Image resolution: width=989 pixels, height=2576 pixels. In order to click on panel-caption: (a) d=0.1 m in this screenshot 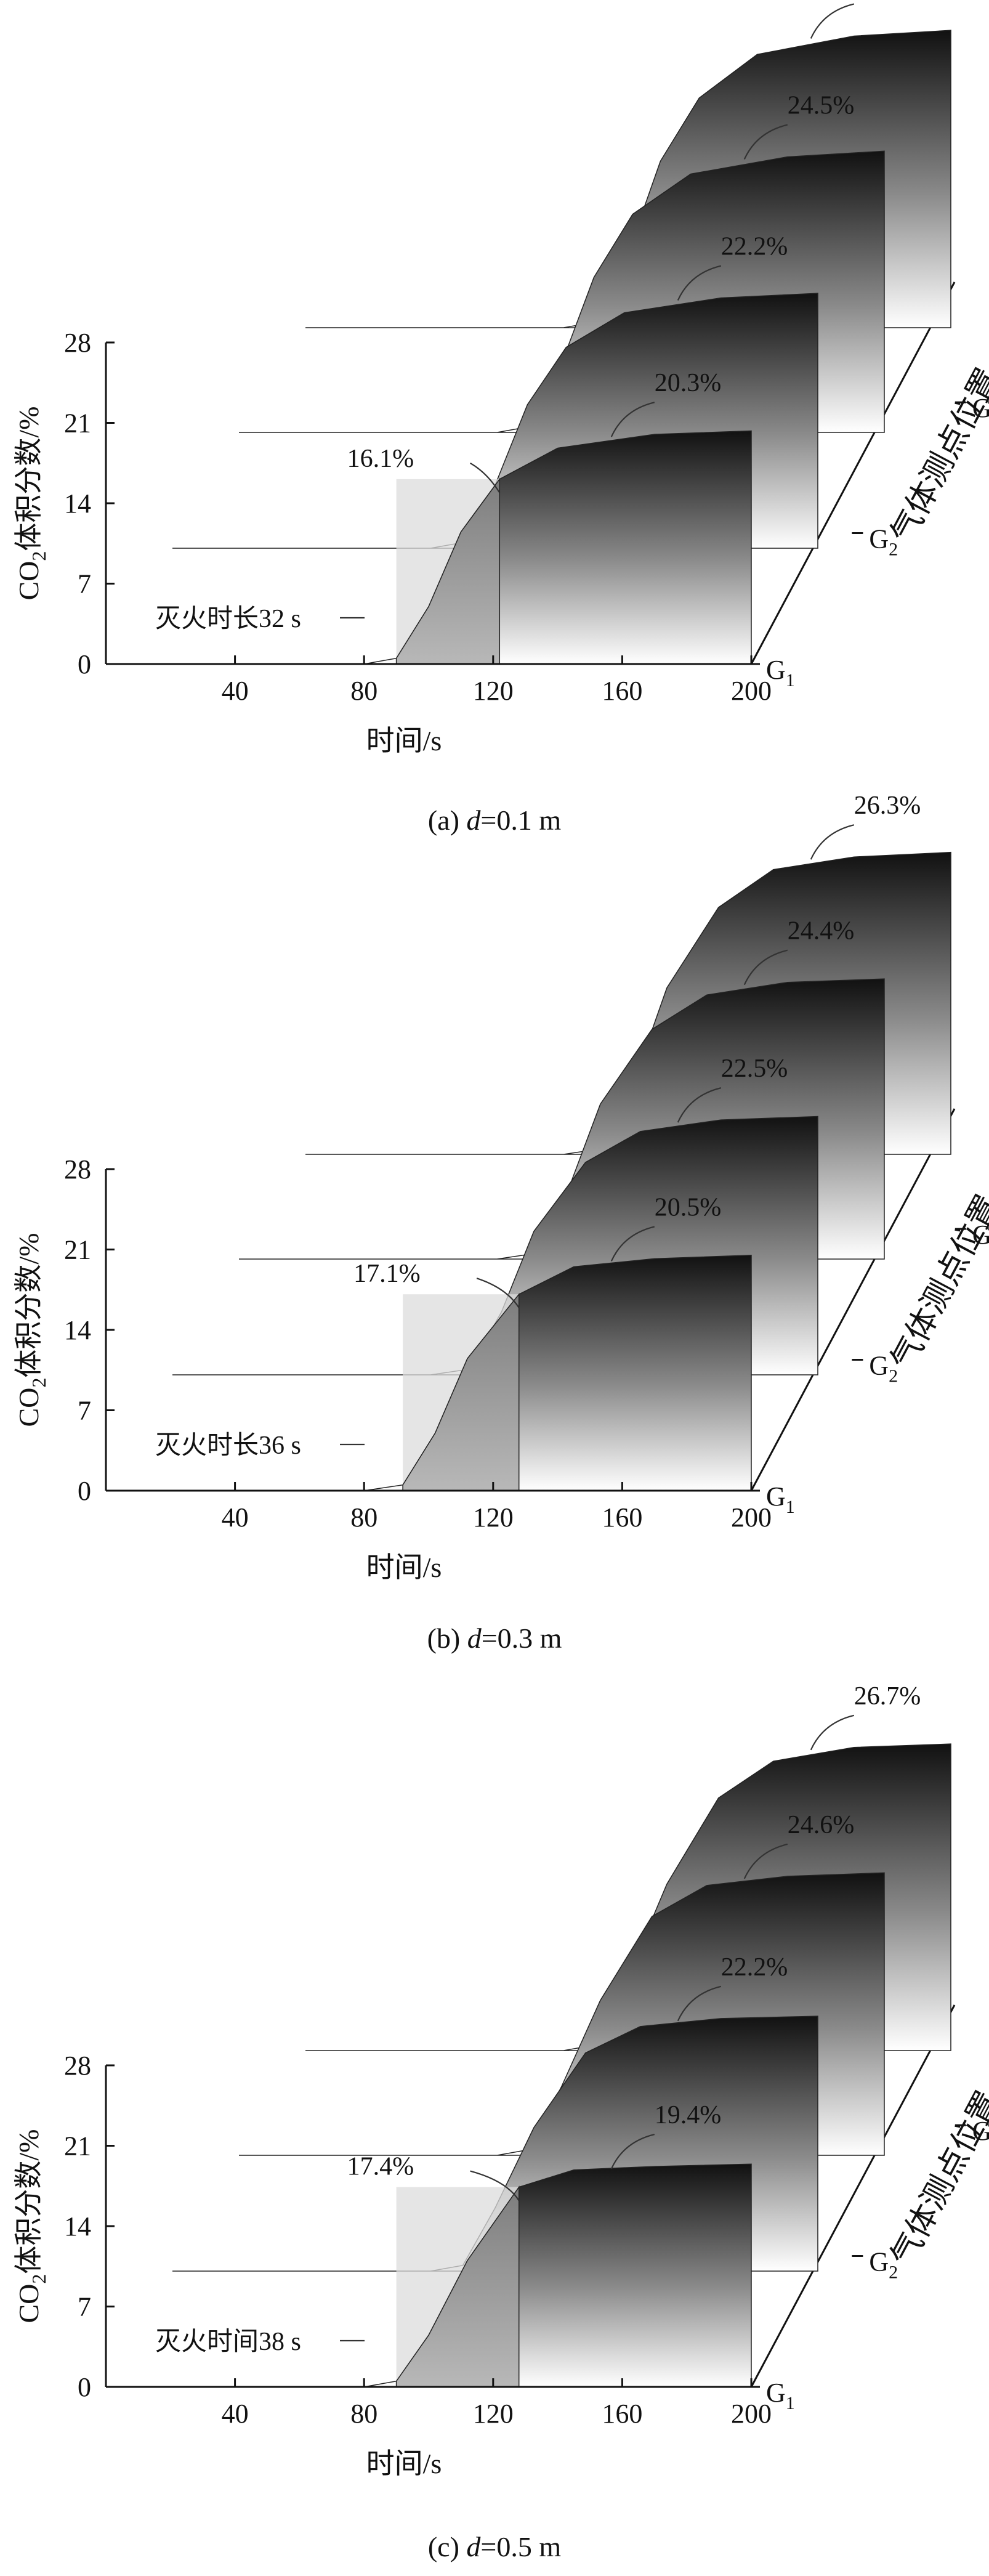, I will do `click(495, 820)`.